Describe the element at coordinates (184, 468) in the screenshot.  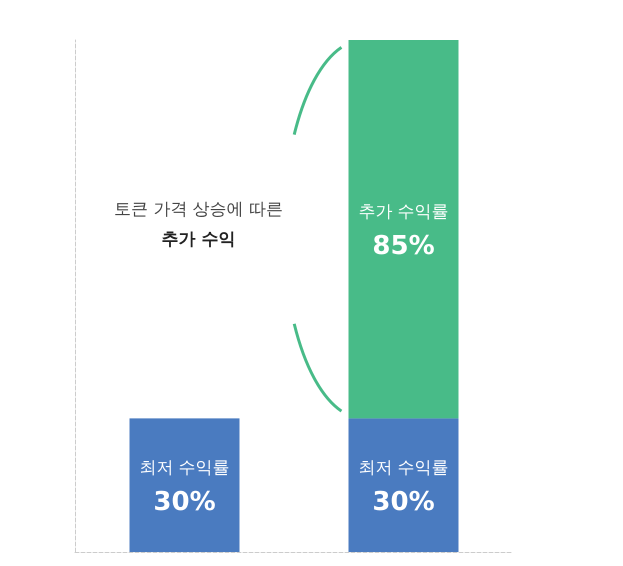
I see `series-label: 최저 수익률` at that location.